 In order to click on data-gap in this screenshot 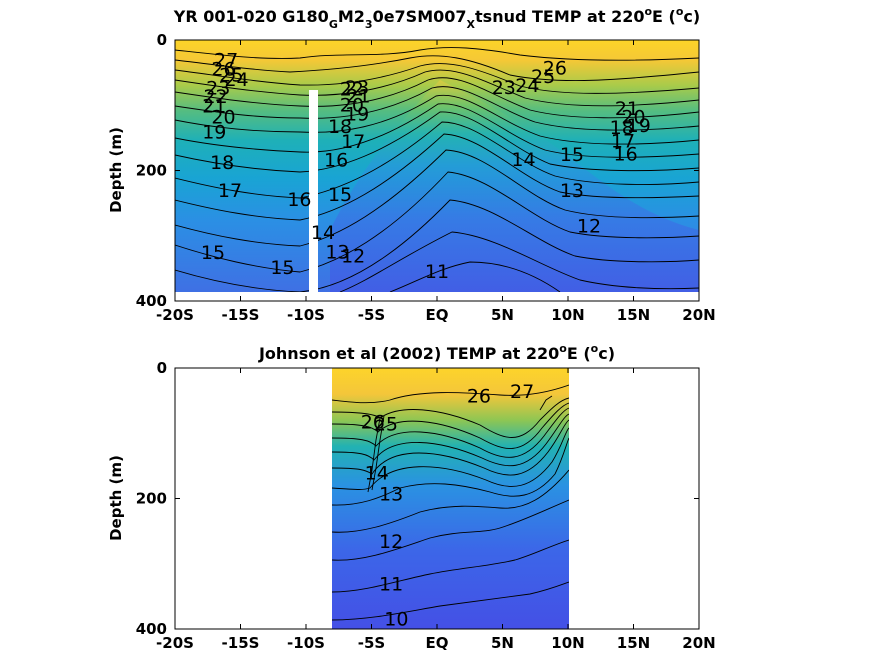, I will do `click(313, 191)`.